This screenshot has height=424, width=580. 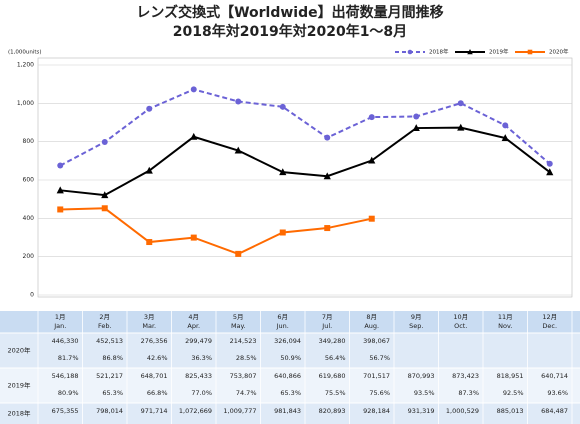 What do you see at coordinates (290, 322) in the screenshot?
I see `table-header-bg` at bounding box center [290, 322].